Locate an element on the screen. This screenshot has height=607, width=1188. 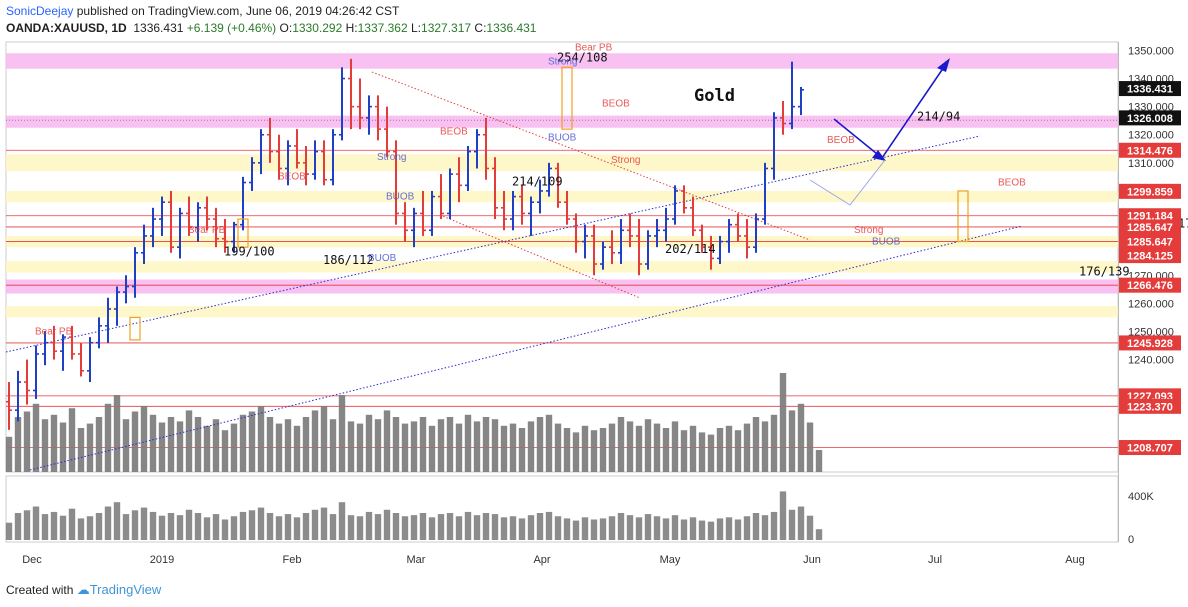
x-tick-label: Feb is located at coordinates (292, 560).